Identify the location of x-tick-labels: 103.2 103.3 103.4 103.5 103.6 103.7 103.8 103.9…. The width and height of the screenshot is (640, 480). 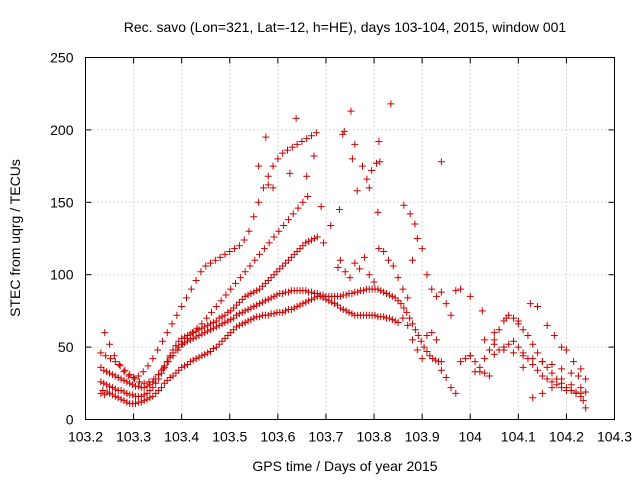
(350, 437).